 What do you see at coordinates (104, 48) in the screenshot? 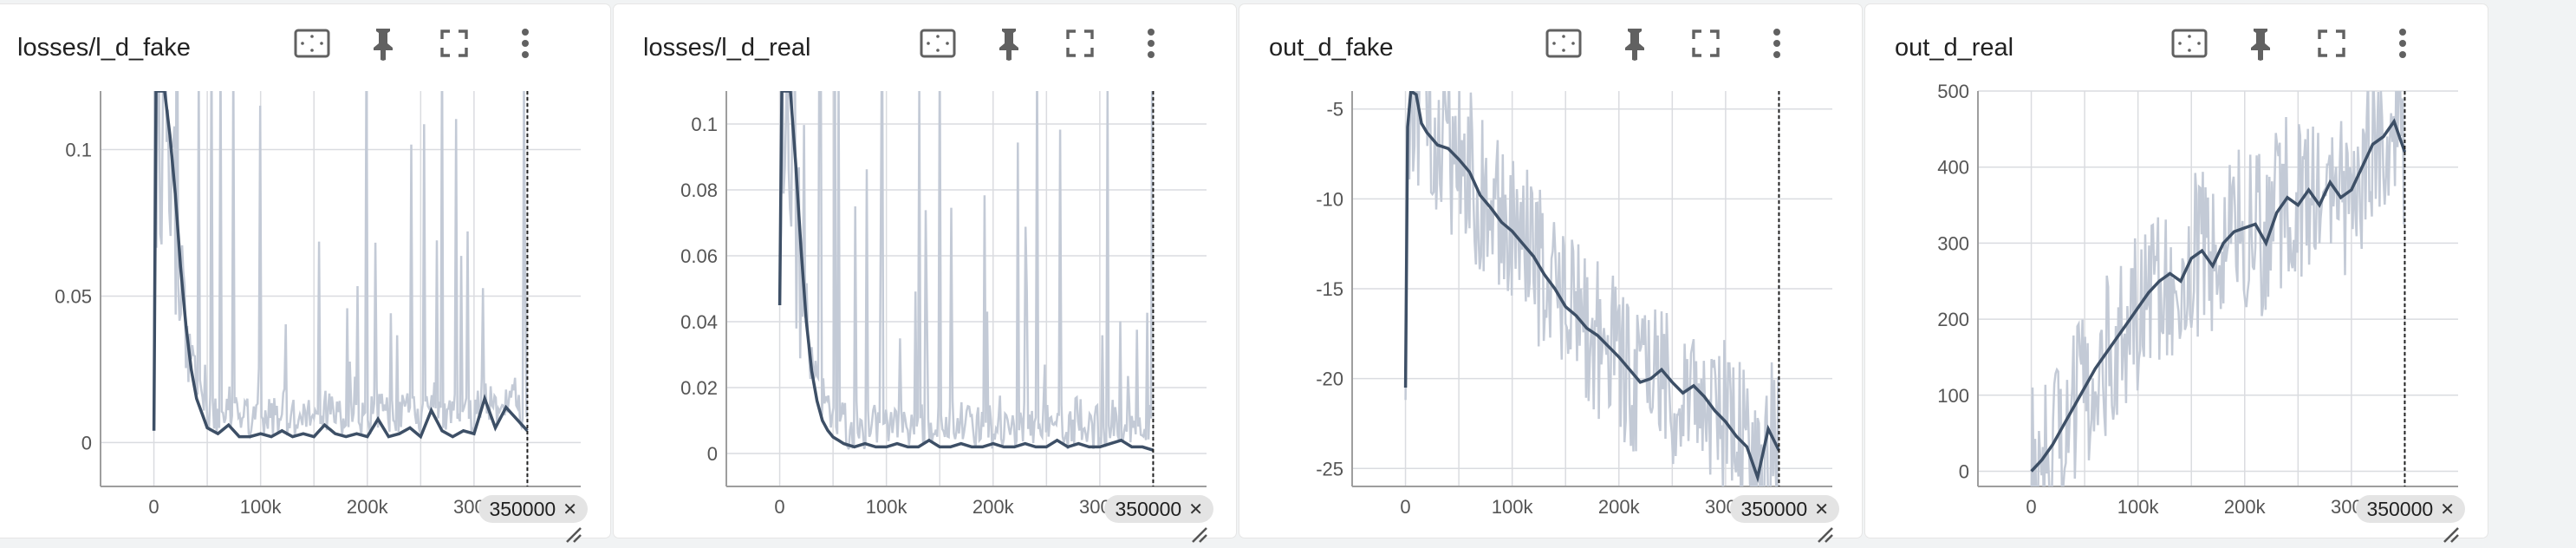
I see `card-title: losses/l_d_fake` at bounding box center [104, 48].